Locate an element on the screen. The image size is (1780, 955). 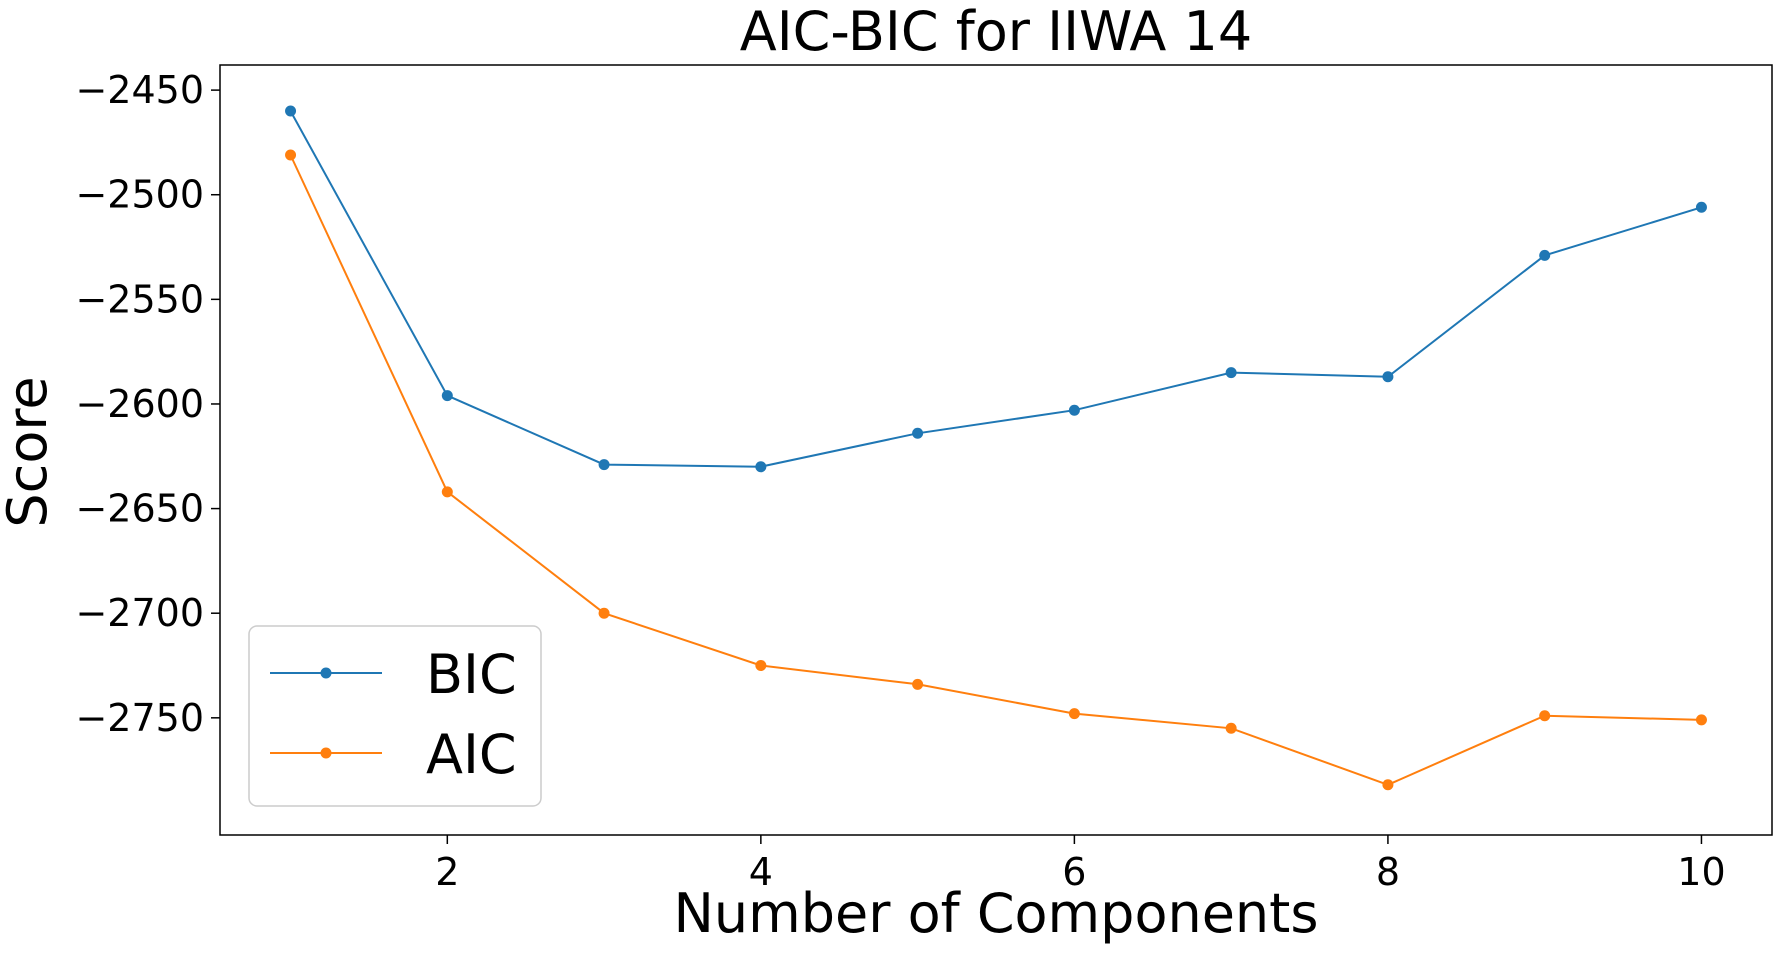
legend-marker-aic is located at coordinates (326, 753).